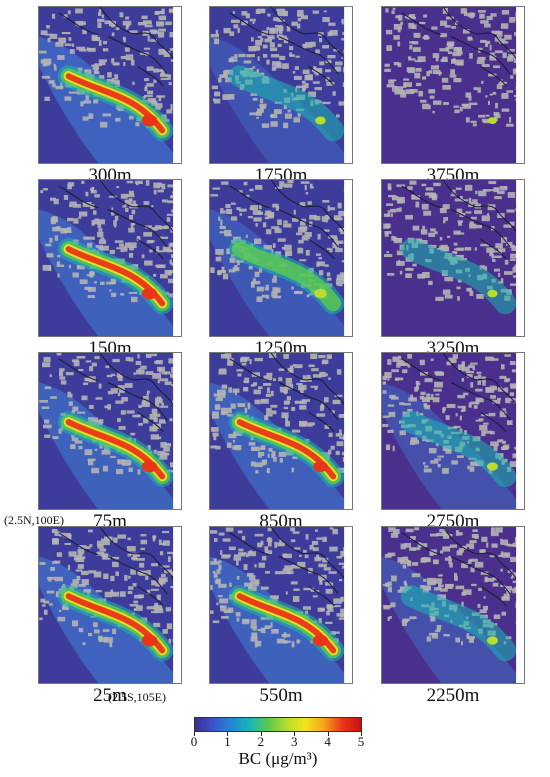  What do you see at coordinates (327, 741) in the screenshot?
I see `colorbar-tick-label: 4` at bounding box center [327, 741].